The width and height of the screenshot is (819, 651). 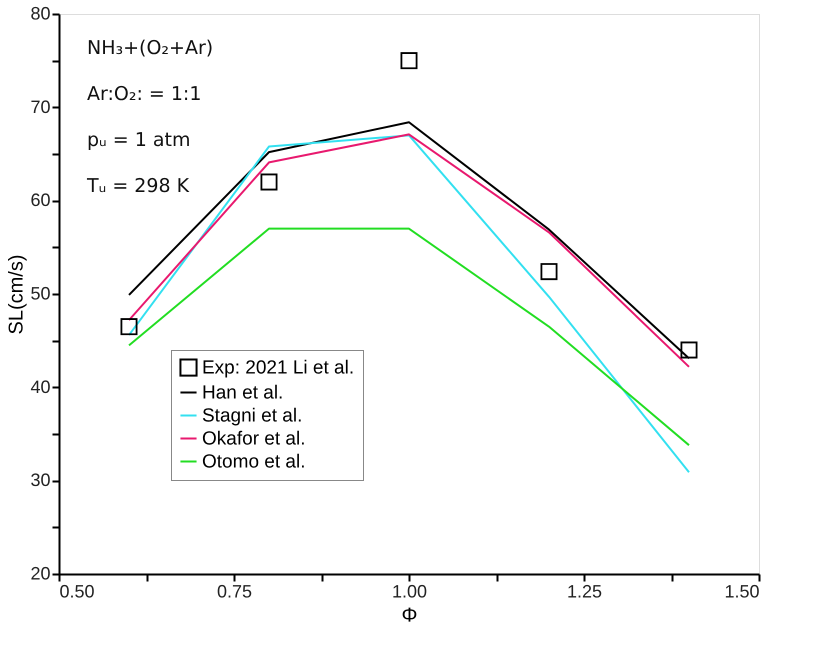 I want to click on x-axis-title: Φ, so click(x=410, y=615).